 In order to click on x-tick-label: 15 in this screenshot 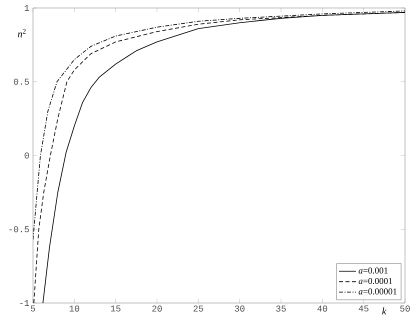, I will do `click(115, 309)`.